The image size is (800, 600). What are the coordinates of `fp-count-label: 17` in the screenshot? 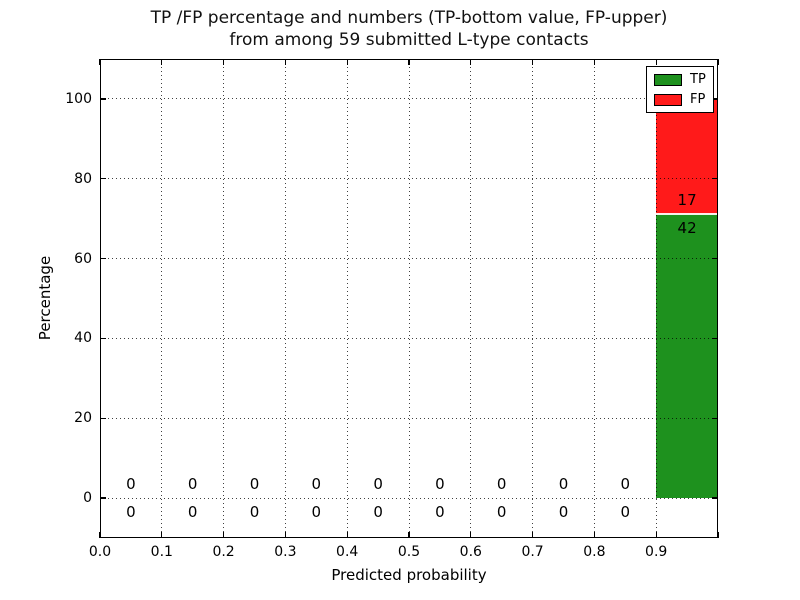 It's located at (687, 199).